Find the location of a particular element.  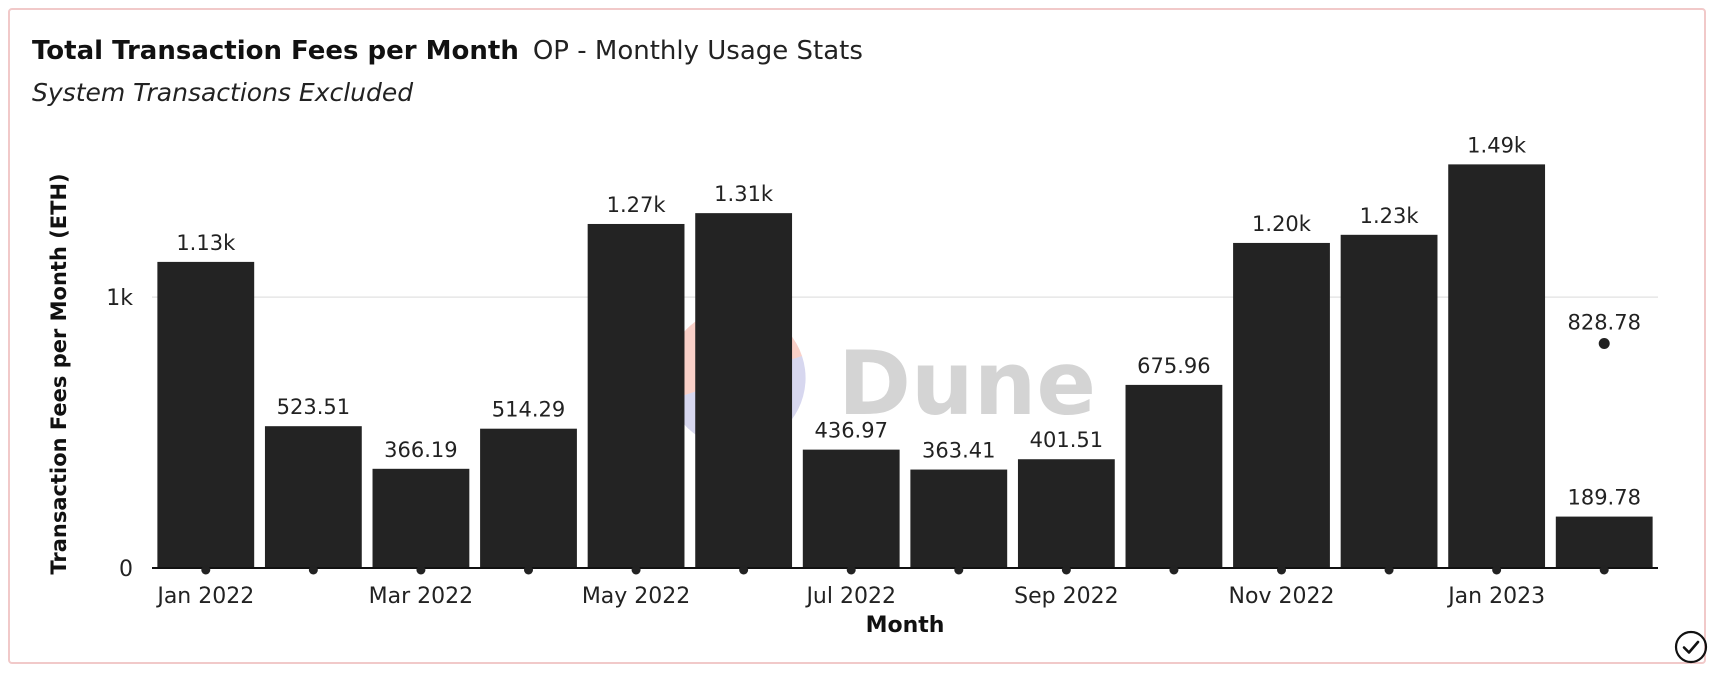

bar-value-label: 436.97 is located at coordinates (850, 431).